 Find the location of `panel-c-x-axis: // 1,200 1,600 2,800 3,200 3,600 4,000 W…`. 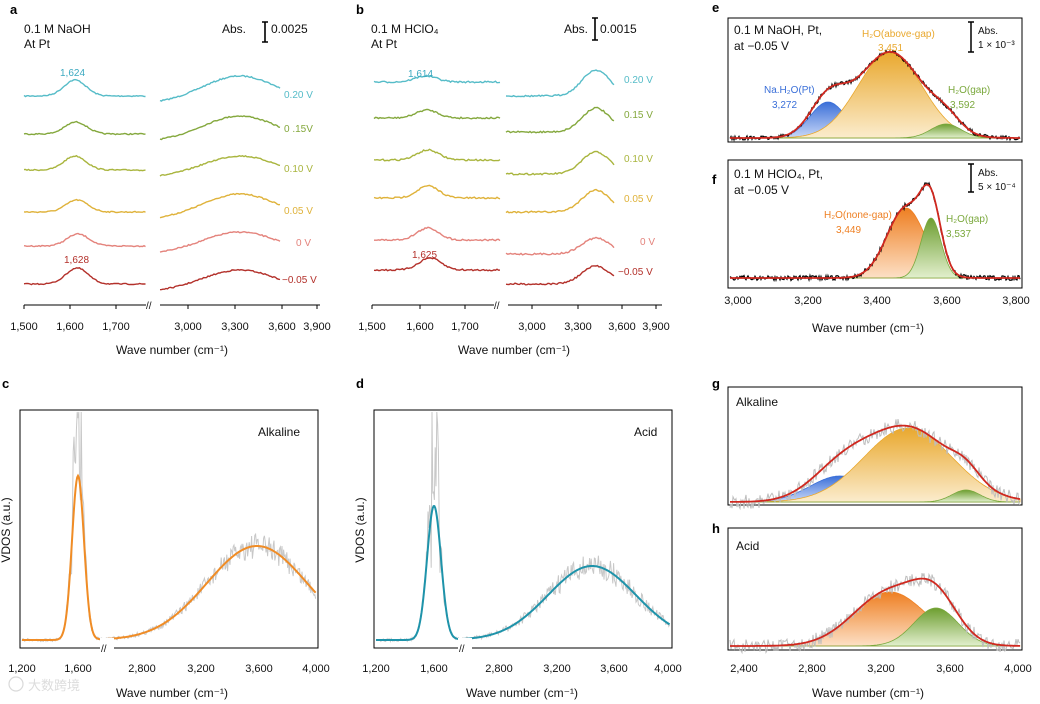

panel-c-x-axis: // 1,200 1,600 2,800 3,200 3,600 4,000 W… is located at coordinates (169, 669).